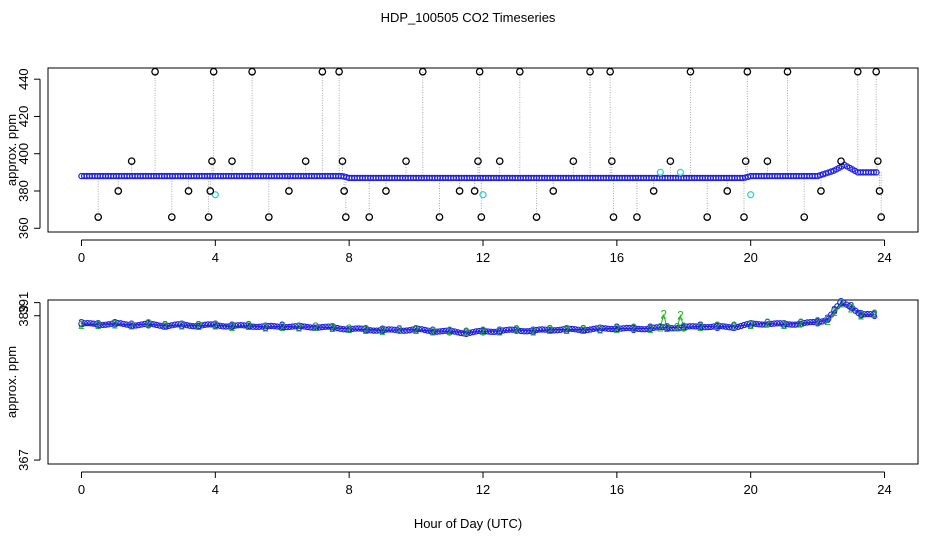 The height and width of the screenshot is (540, 936). Describe the element at coordinates (23, 154) in the screenshot. I see `y-tick-label: 400` at that location.